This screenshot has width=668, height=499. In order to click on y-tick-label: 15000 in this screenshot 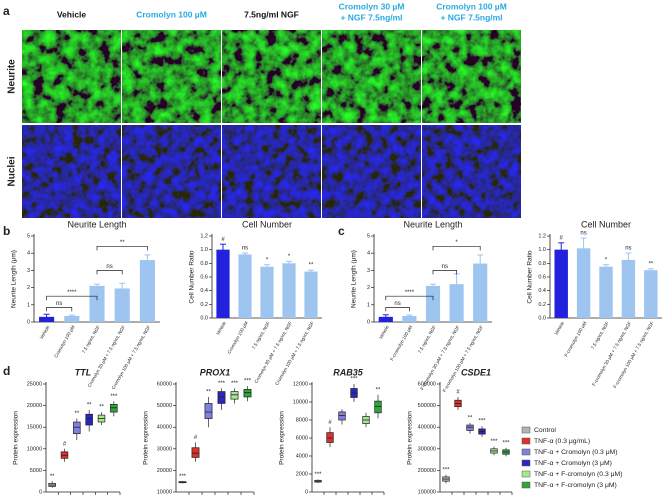, I will do `click(34, 428)`.